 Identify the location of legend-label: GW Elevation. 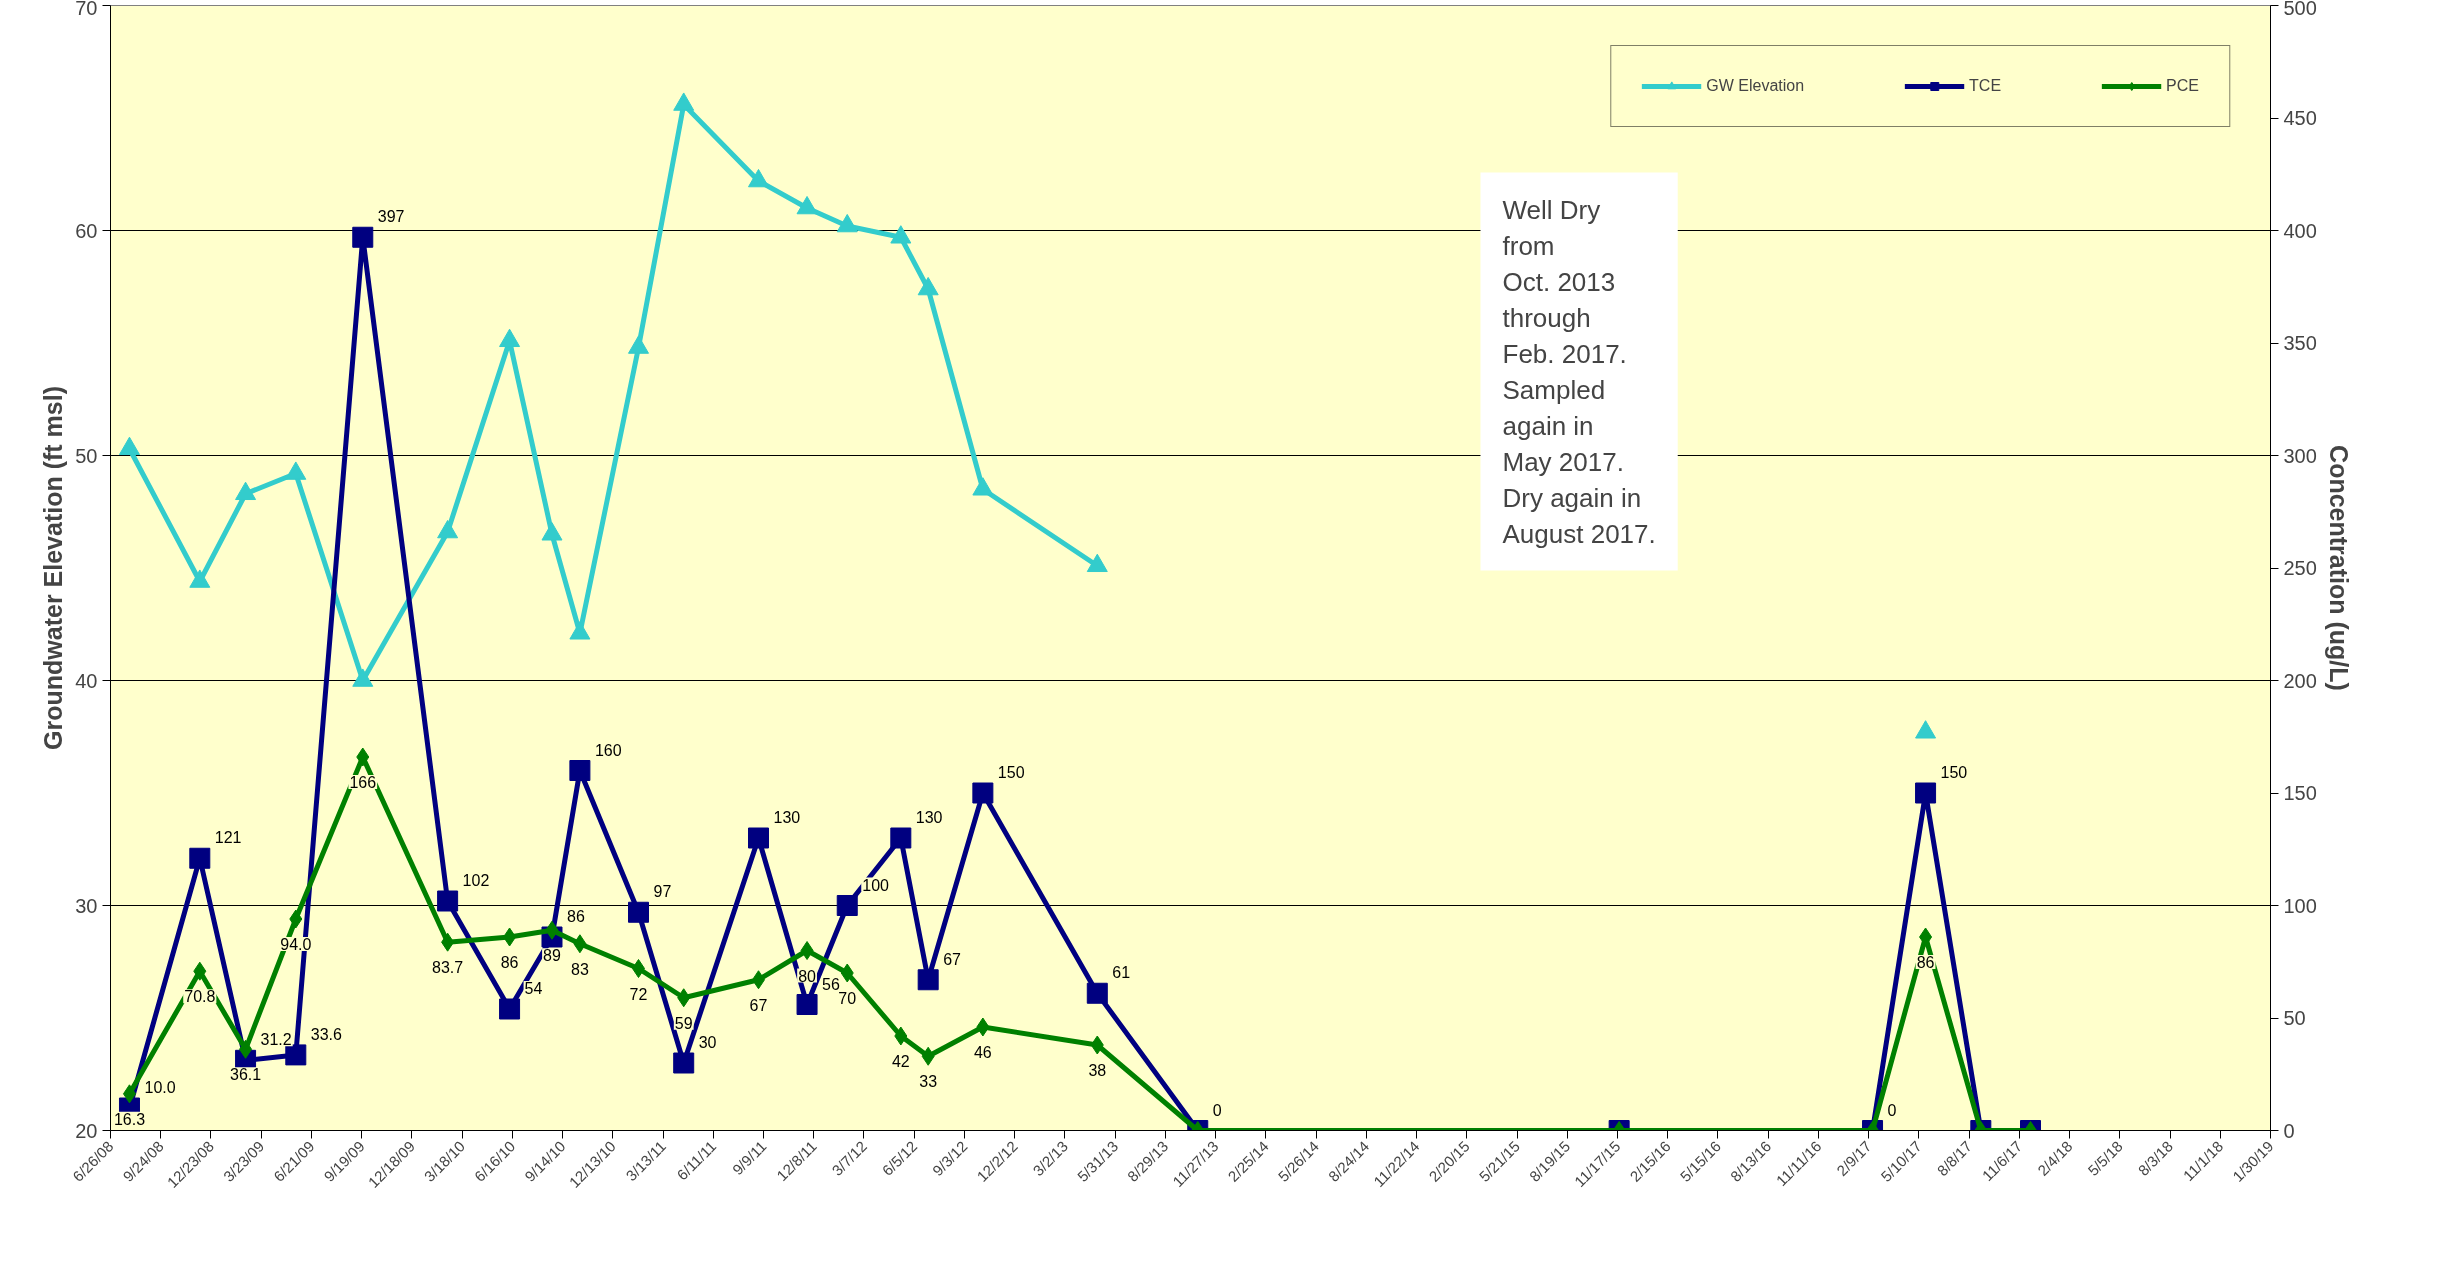
(1755, 86).